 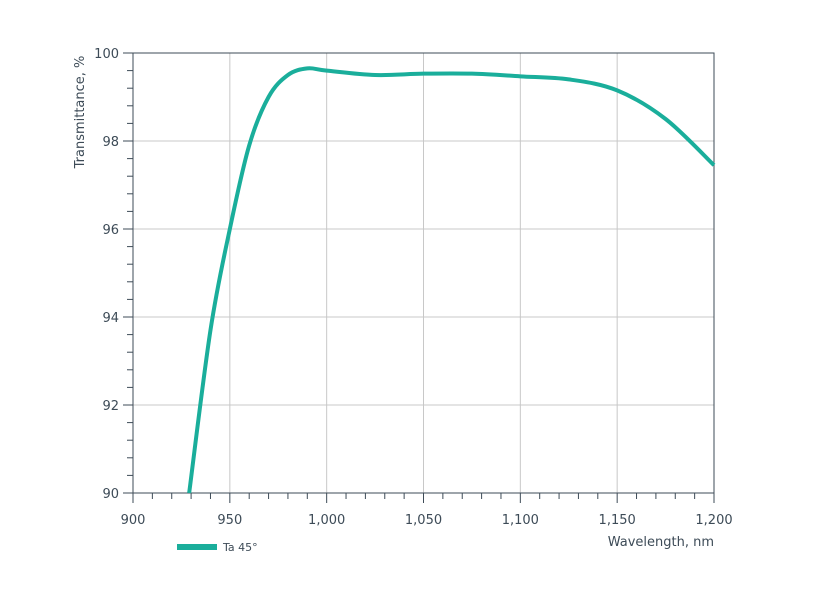 What do you see at coordinates (110, 318) in the screenshot?
I see `y-tick-label: 94` at bounding box center [110, 318].